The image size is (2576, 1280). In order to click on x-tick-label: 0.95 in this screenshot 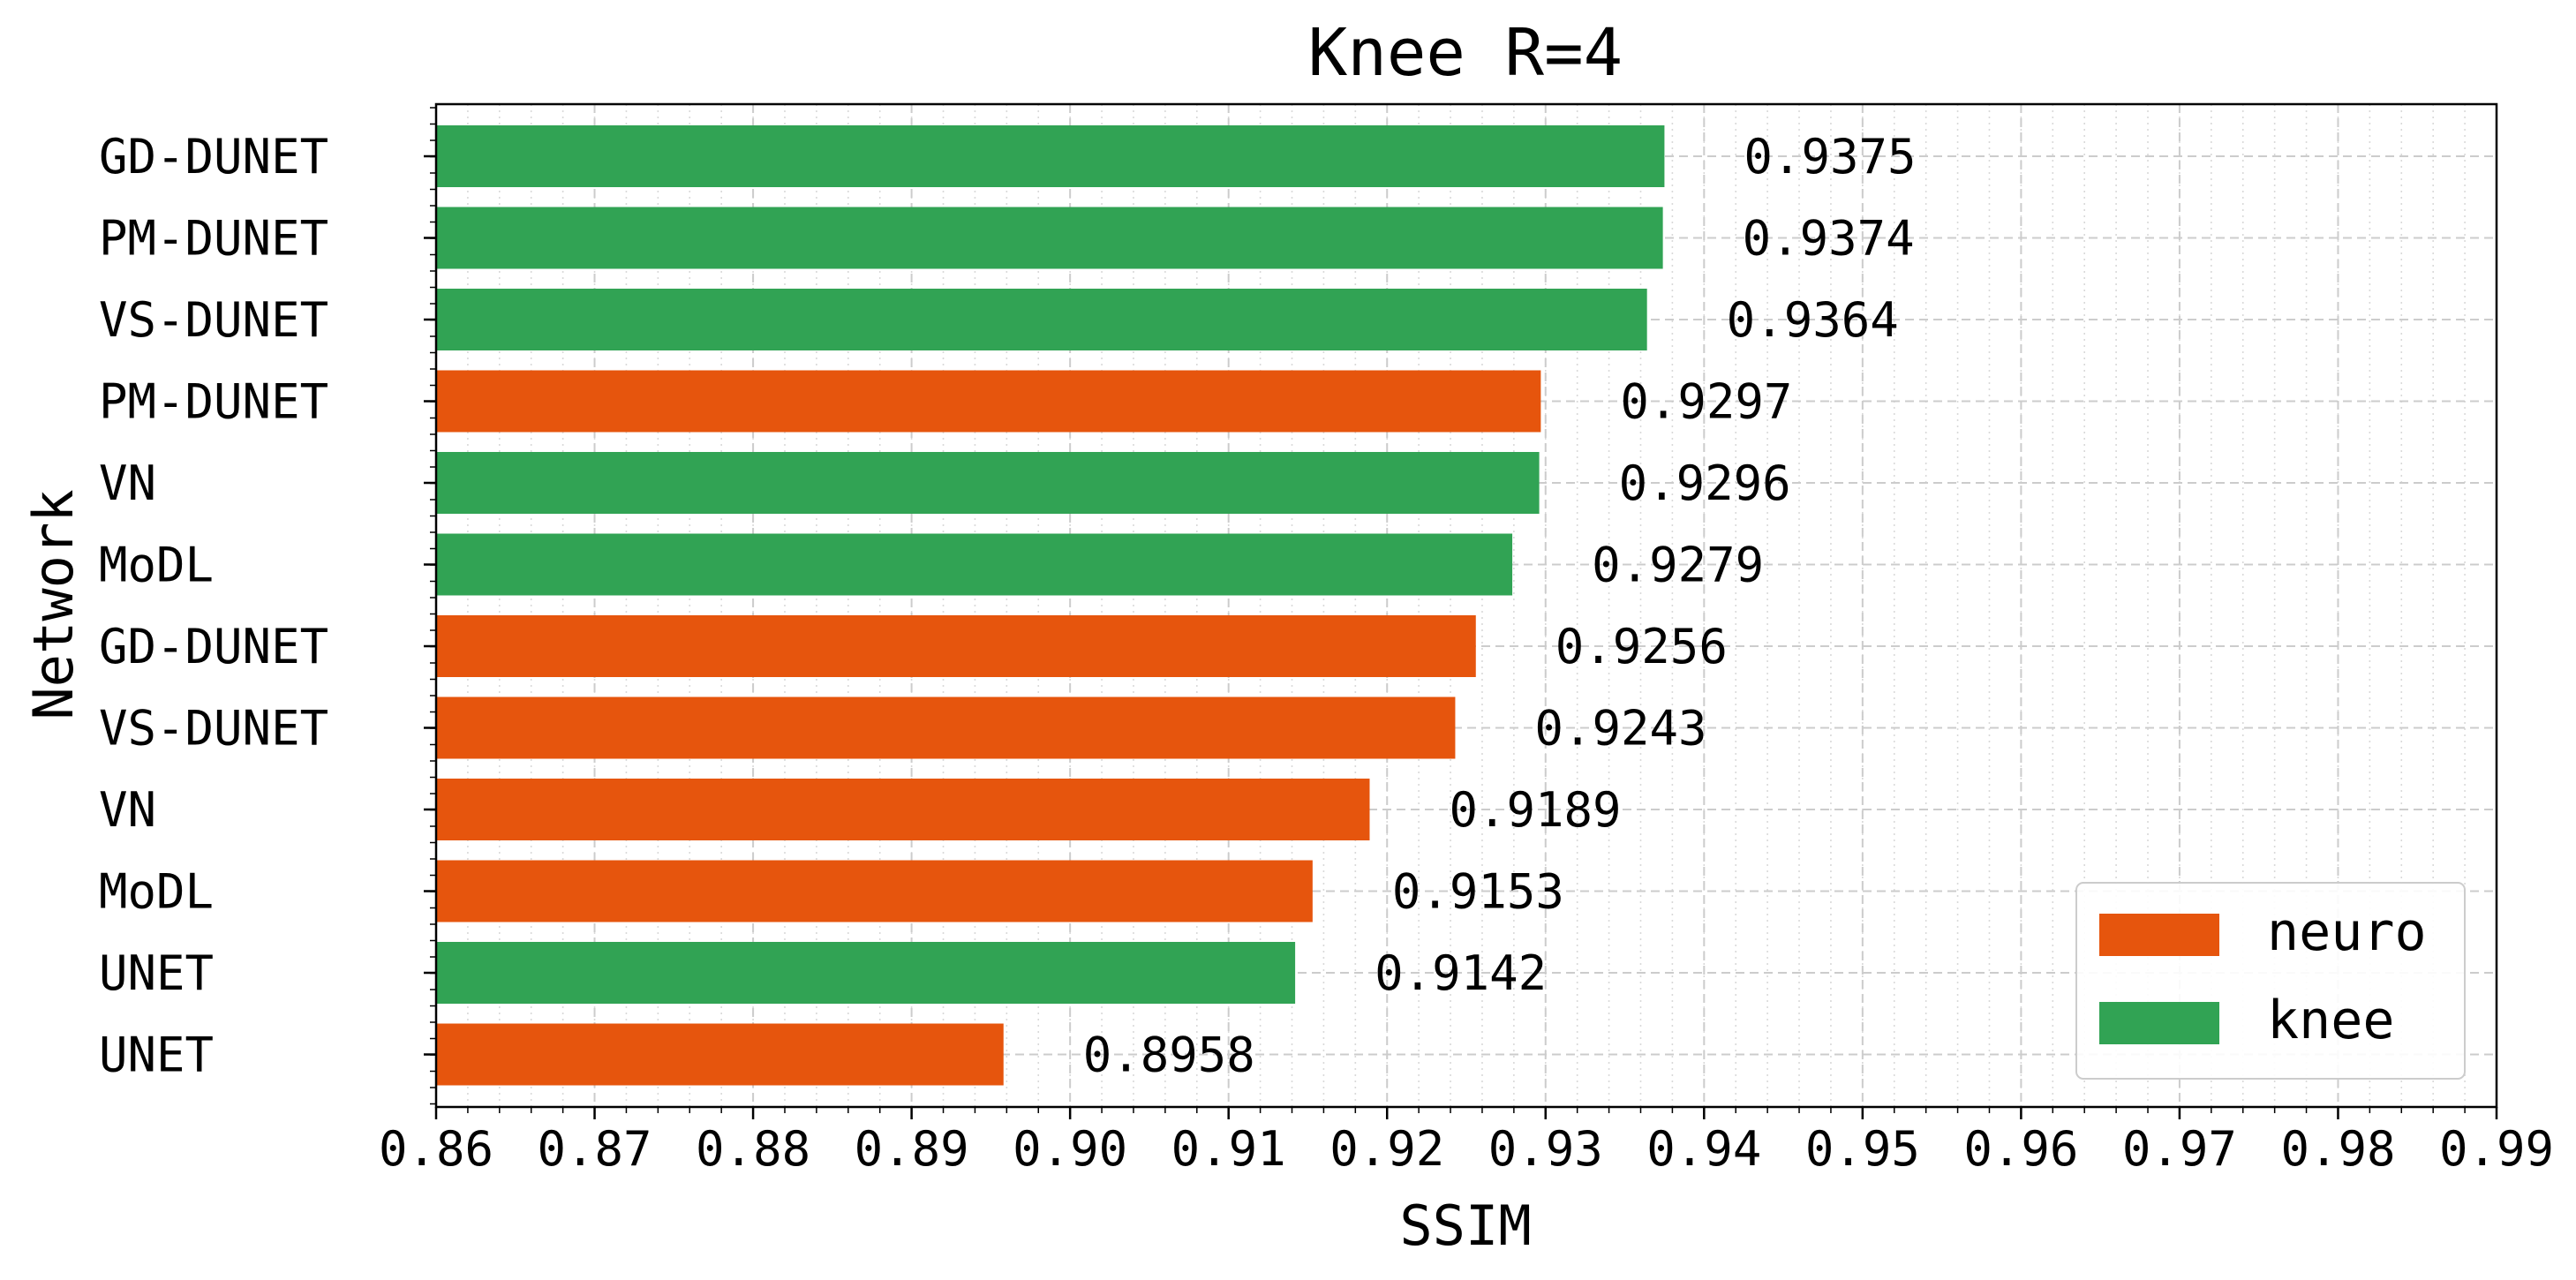, I will do `click(1863, 1149)`.